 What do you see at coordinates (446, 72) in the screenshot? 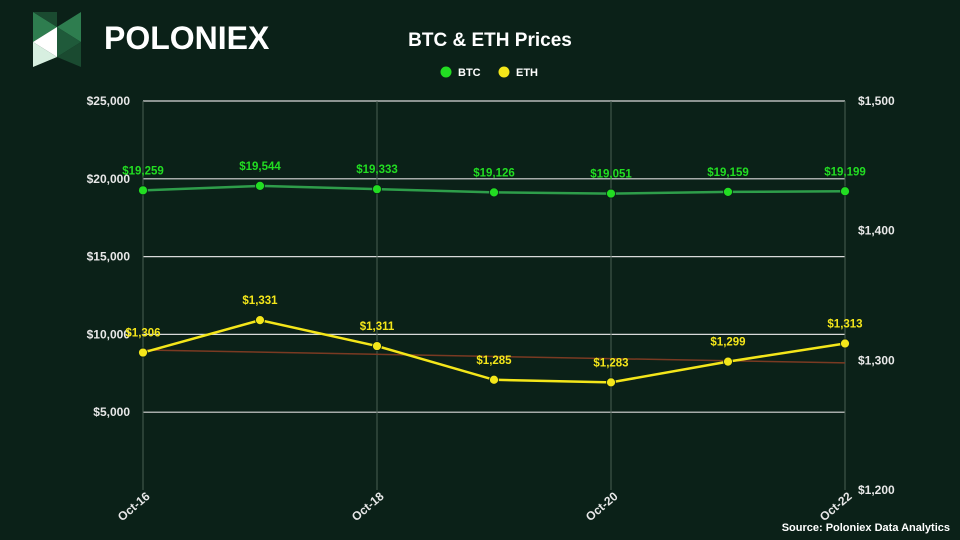
I see `legend-marker-btc` at bounding box center [446, 72].